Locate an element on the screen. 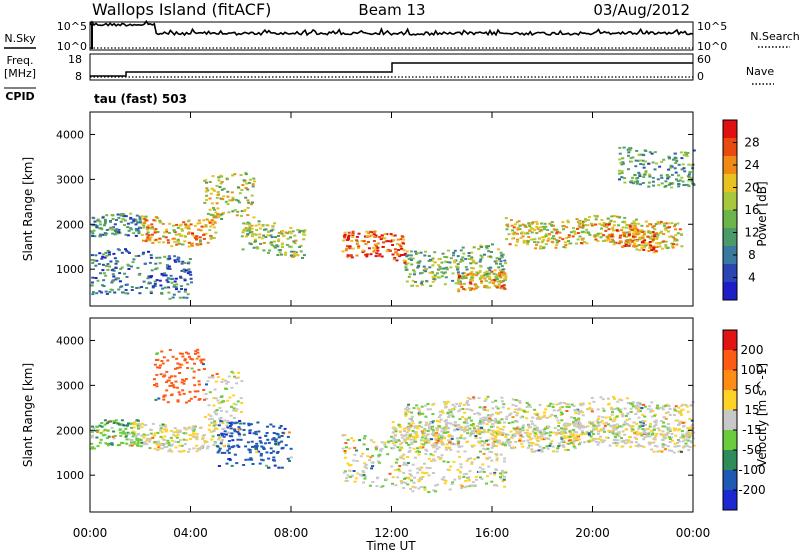 This screenshot has width=800, height=554. ytick-label: 4000 is located at coordinates (70, 340).